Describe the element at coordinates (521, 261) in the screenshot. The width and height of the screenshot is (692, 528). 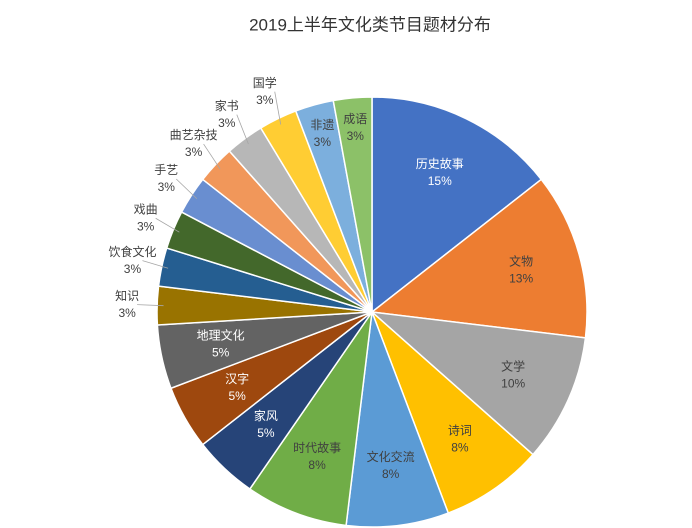
I see `slice-label: 文物` at that location.